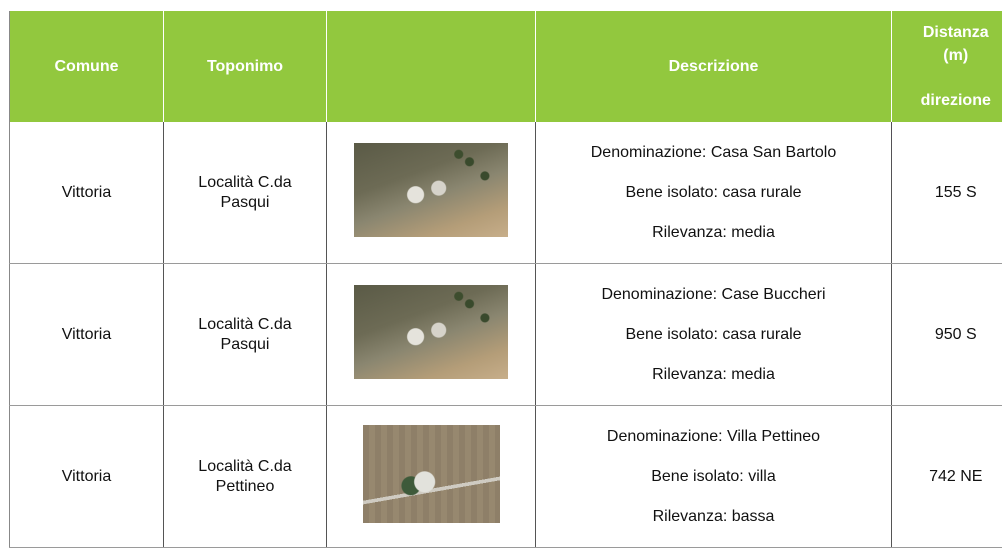  I want to click on distanza-cell: 742 NE, so click(946, 476).